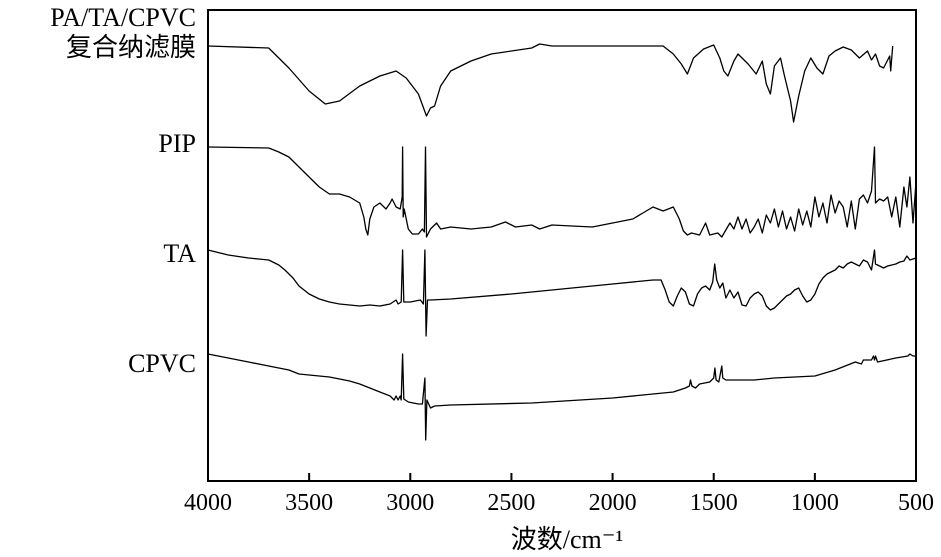 This screenshot has width=941, height=557. What do you see at coordinates (916, 503) in the screenshot?
I see `x-tick-label-500: 500` at bounding box center [916, 503].